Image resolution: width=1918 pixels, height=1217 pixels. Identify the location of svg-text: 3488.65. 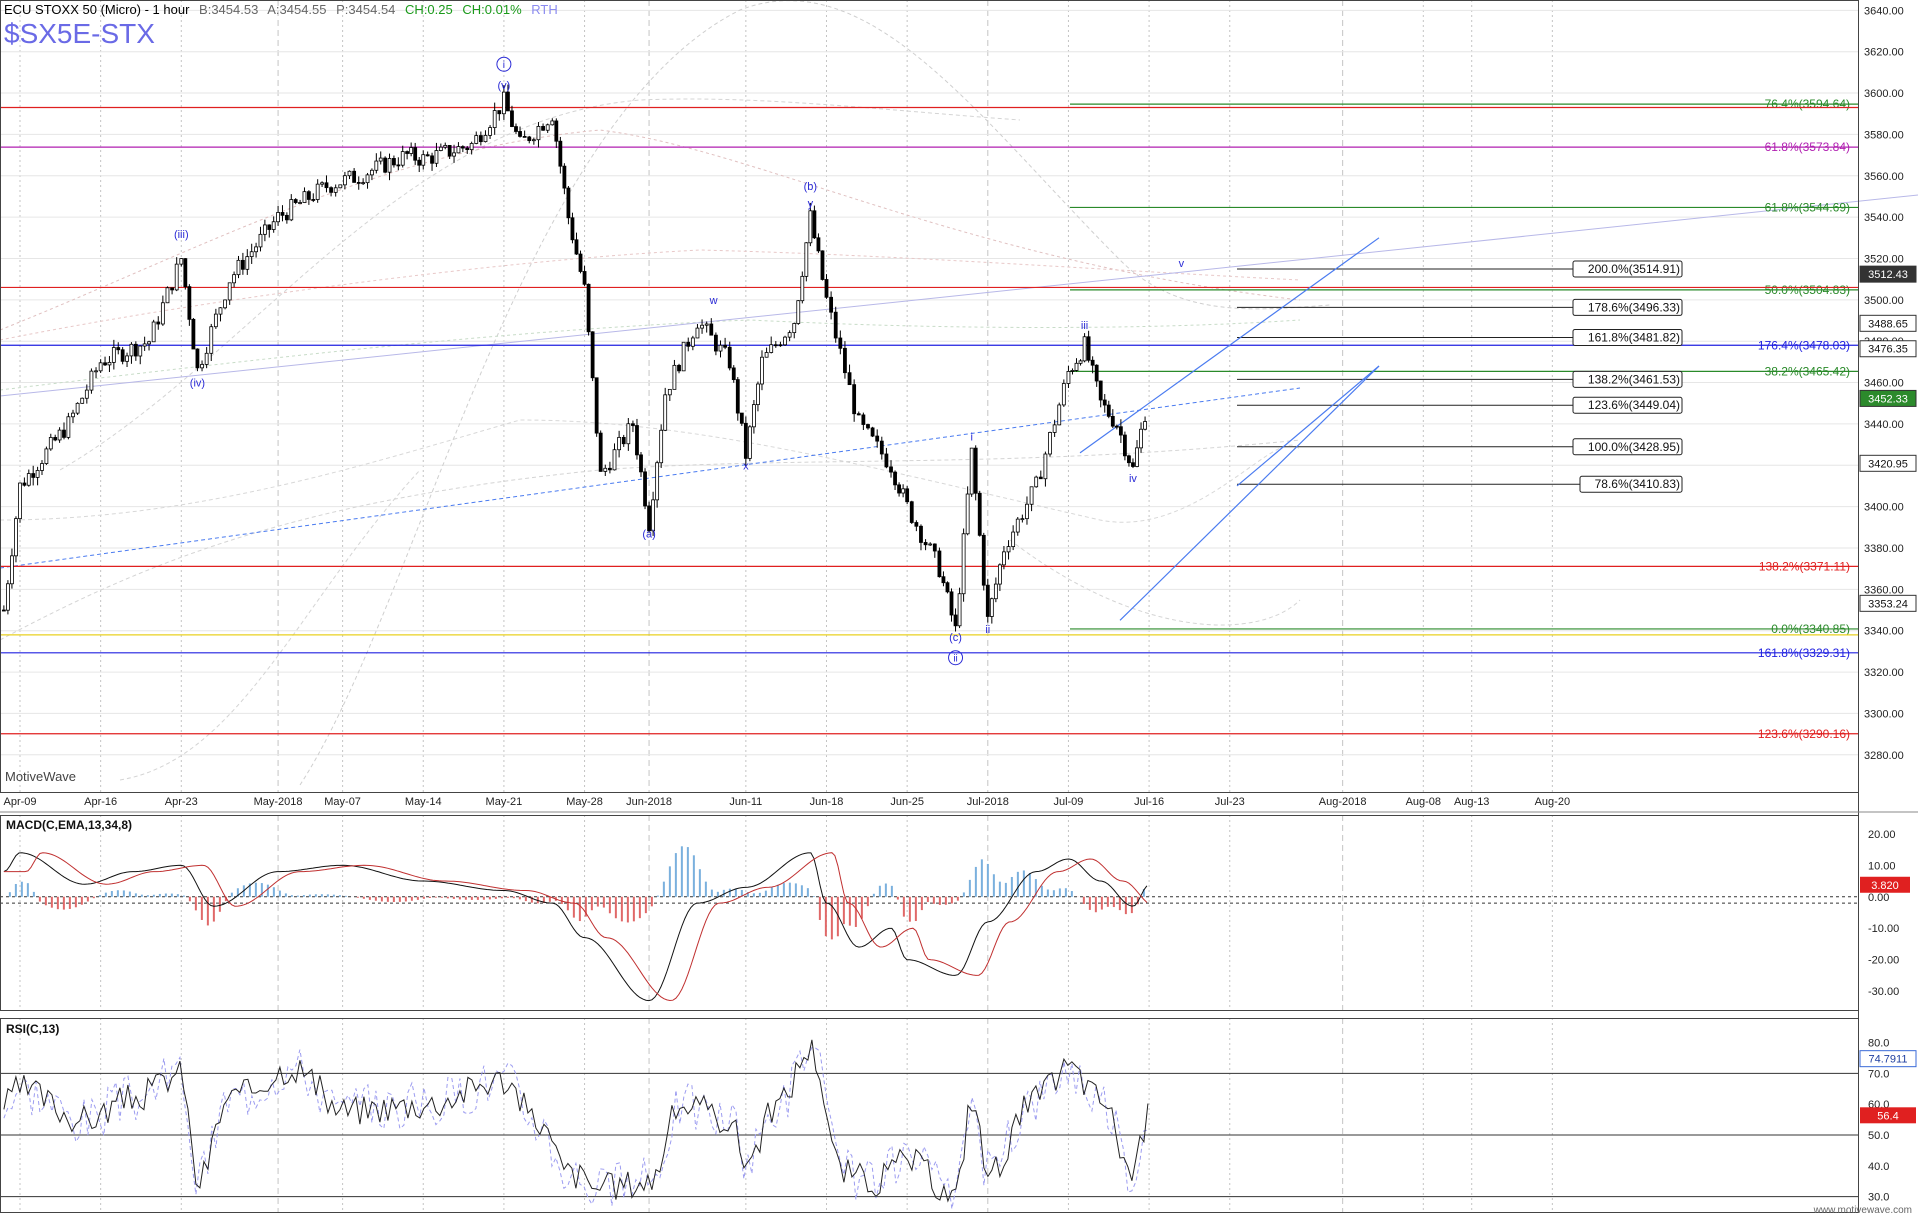
(1888, 324).